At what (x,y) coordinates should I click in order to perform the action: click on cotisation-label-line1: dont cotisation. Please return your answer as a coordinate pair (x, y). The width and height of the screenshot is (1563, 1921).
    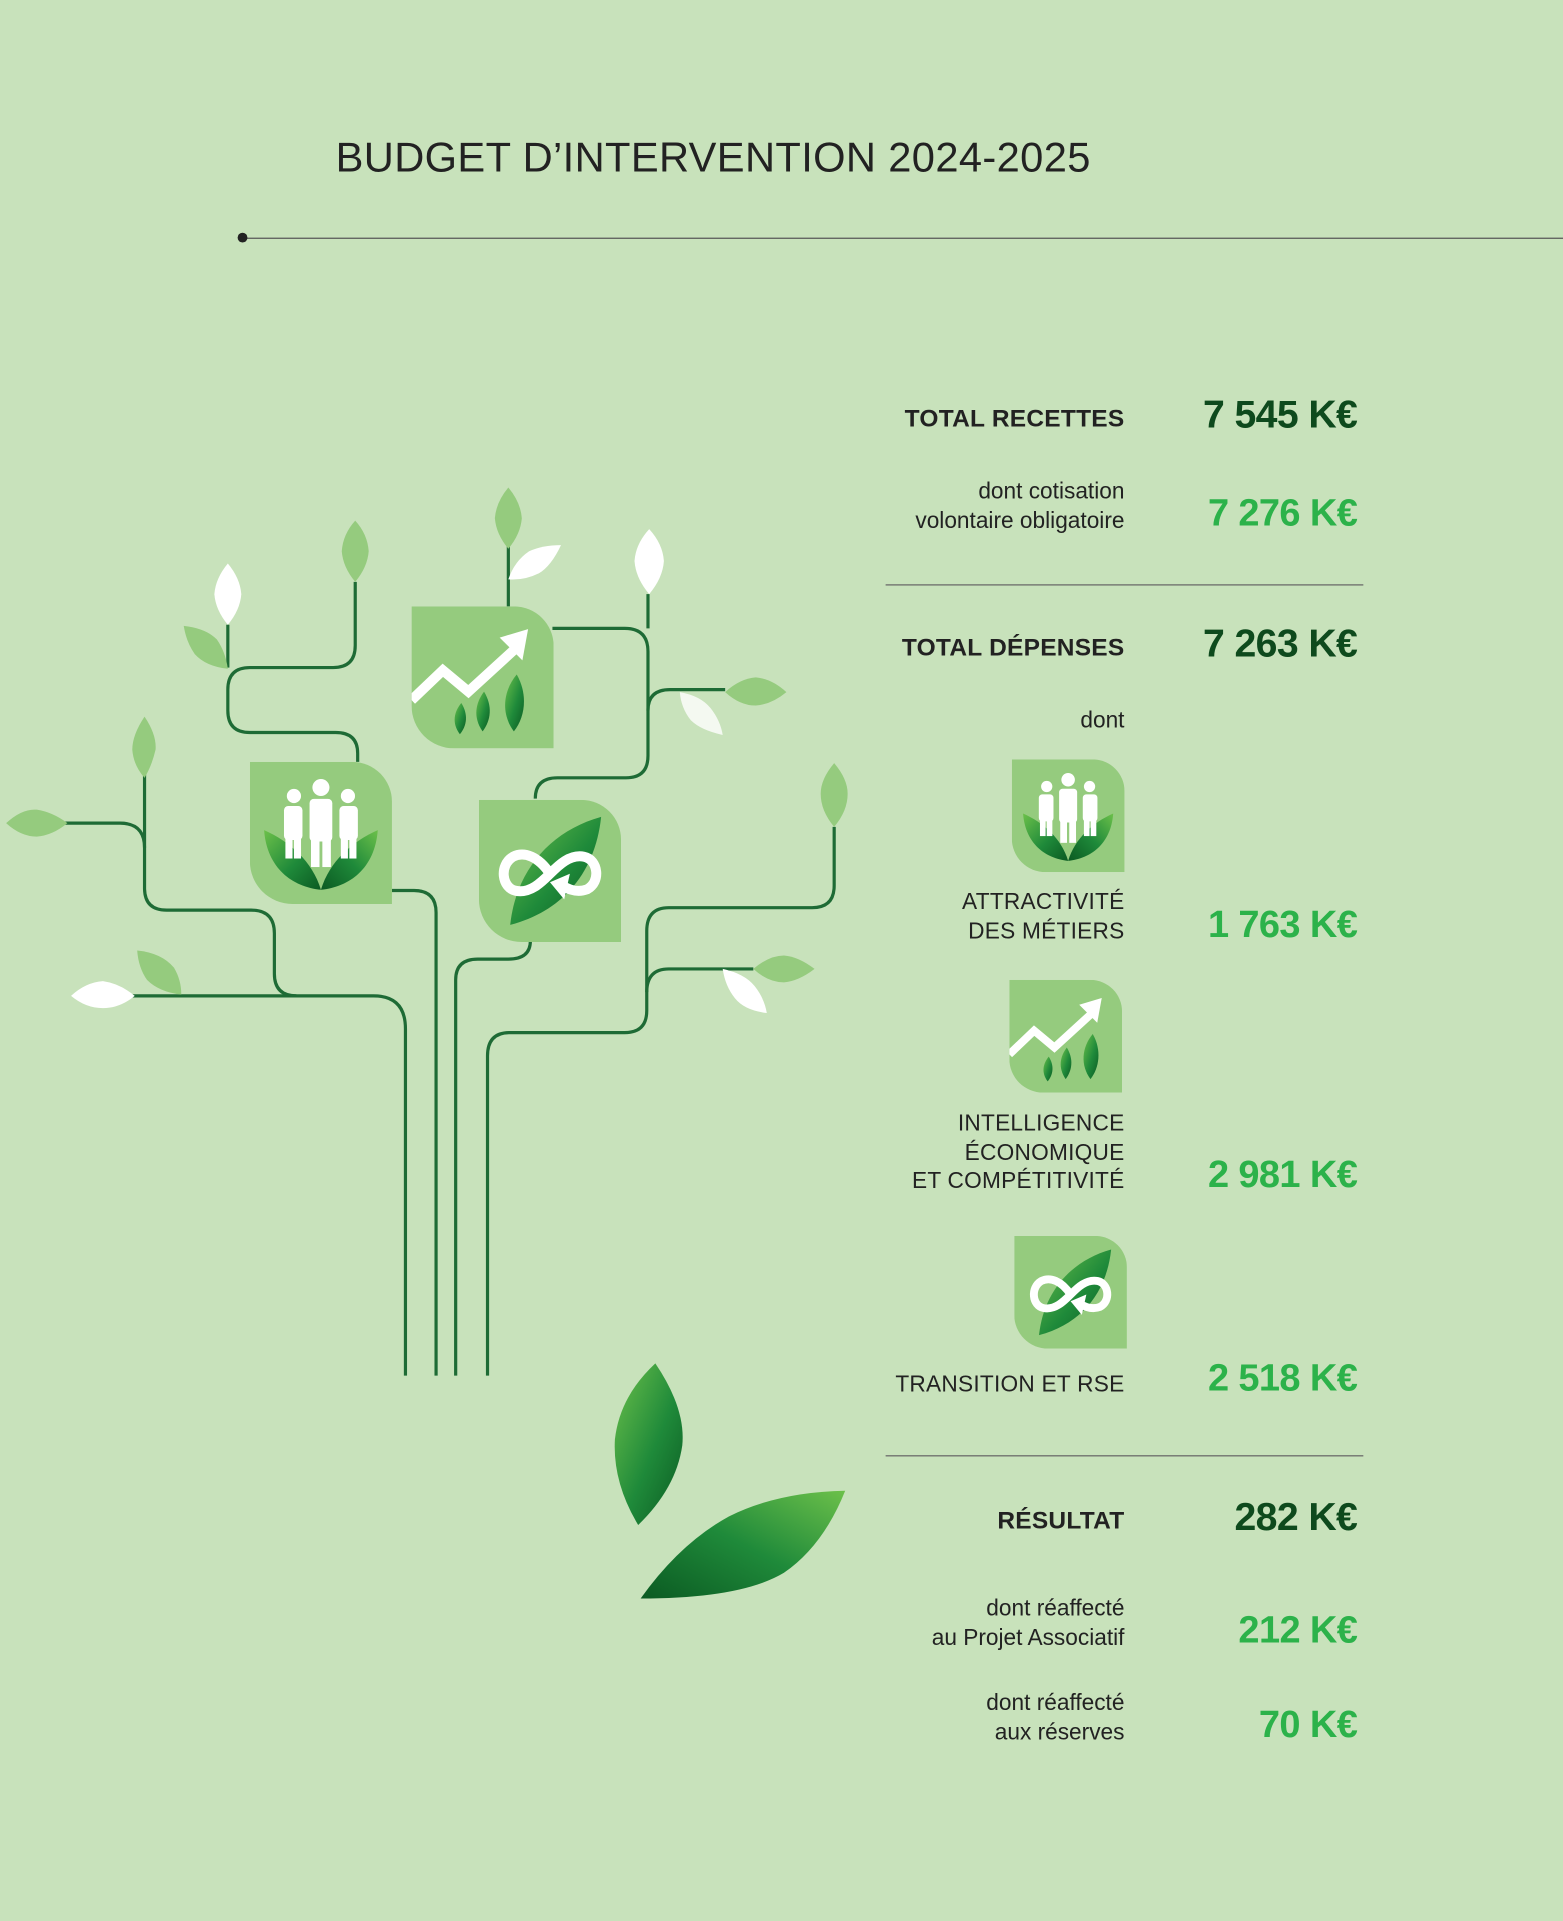
    Looking at the image, I should click on (1051, 490).